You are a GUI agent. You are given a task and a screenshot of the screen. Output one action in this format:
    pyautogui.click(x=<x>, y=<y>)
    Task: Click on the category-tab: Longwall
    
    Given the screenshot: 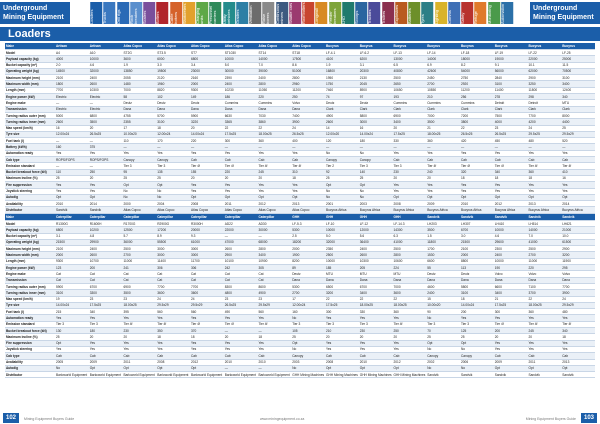 What is the action you would take?
    pyautogui.click(x=321, y=13)
    